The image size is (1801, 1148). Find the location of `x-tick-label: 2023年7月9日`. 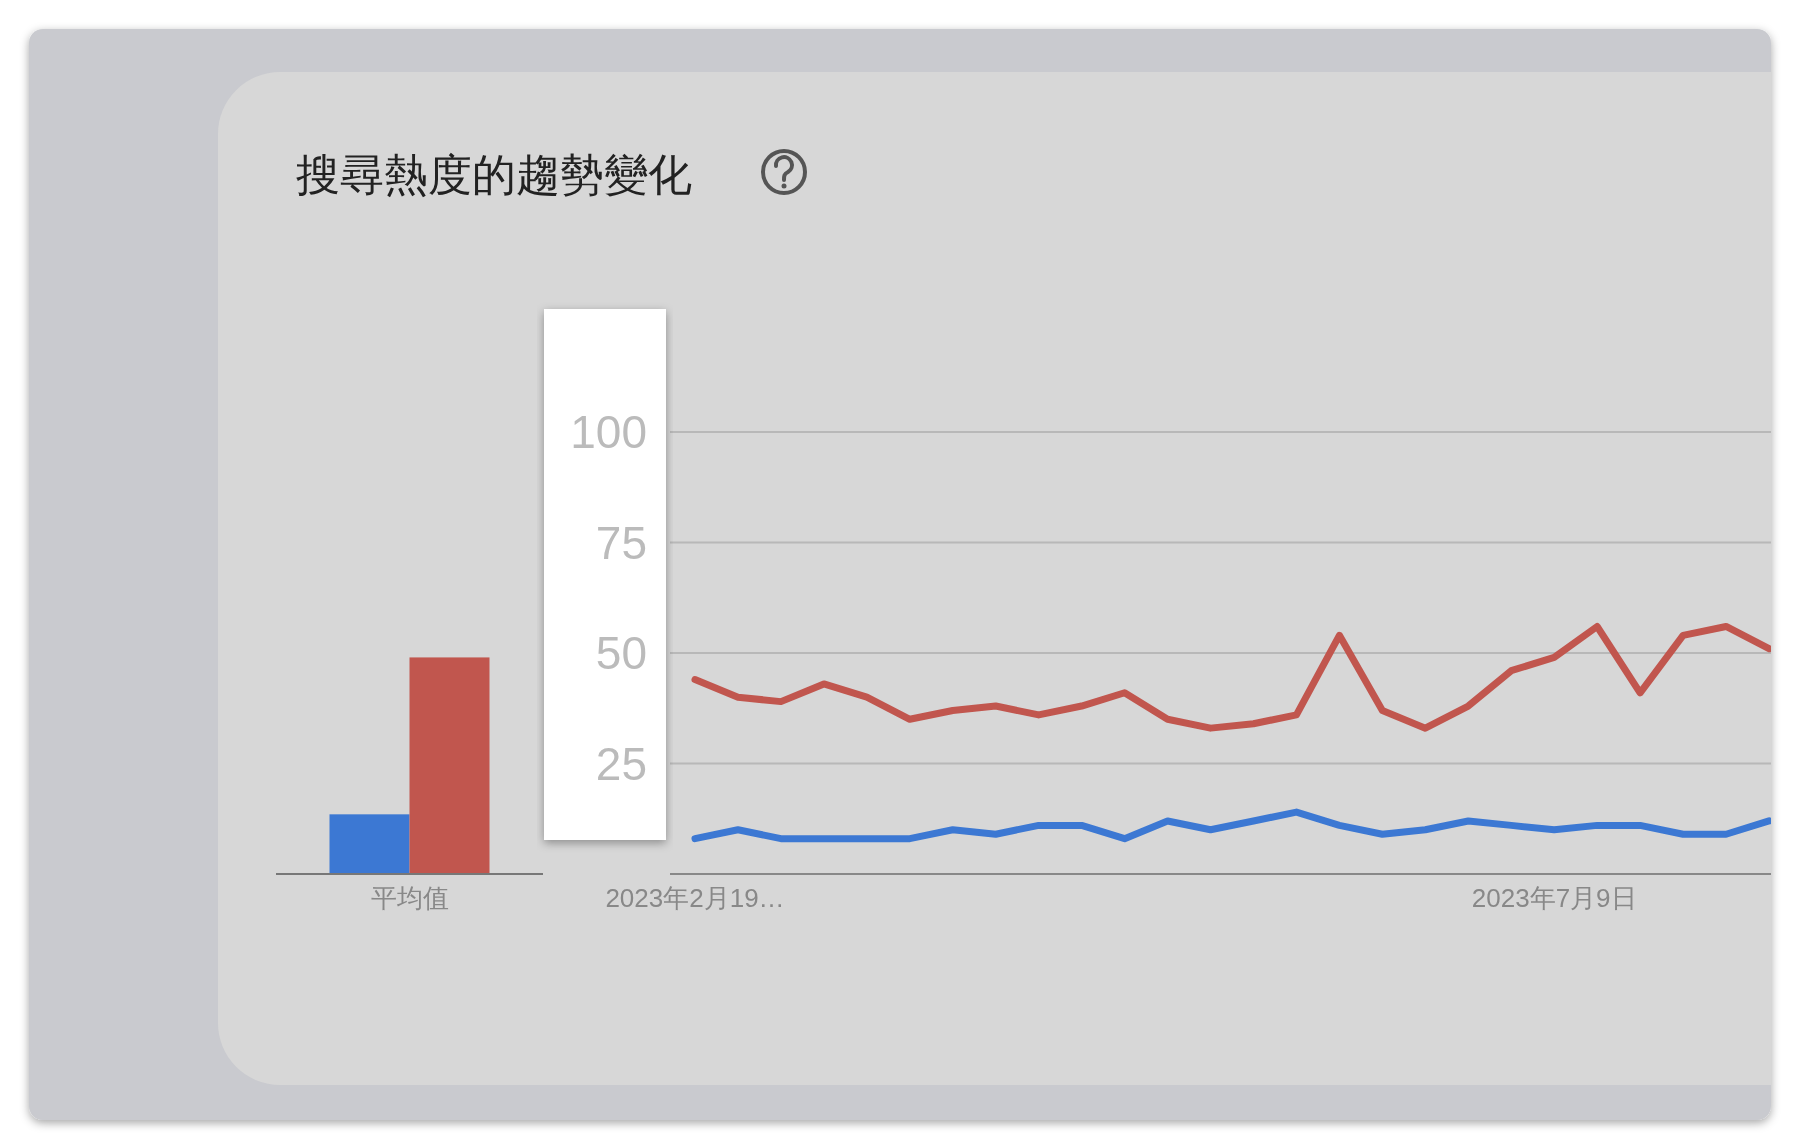

x-tick-label: 2023年7月9日 is located at coordinates (1554, 898).